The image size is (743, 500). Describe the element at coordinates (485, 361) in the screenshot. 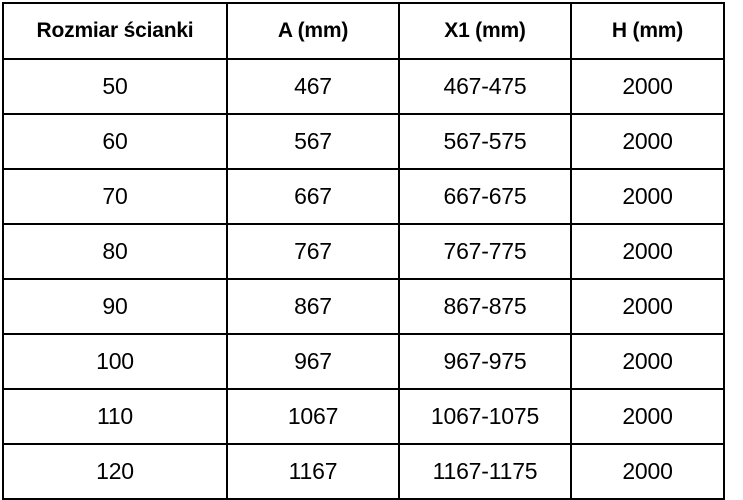

I see `cell-x1: 967-975` at that location.